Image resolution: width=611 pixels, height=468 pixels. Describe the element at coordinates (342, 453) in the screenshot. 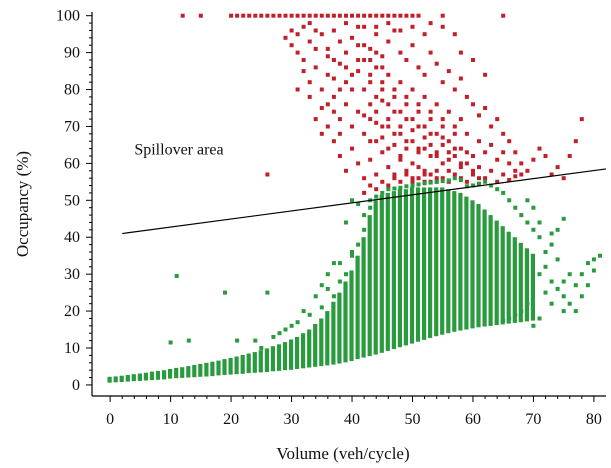

I see `x-axis-title: Volume (veh/cycle)` at that location.